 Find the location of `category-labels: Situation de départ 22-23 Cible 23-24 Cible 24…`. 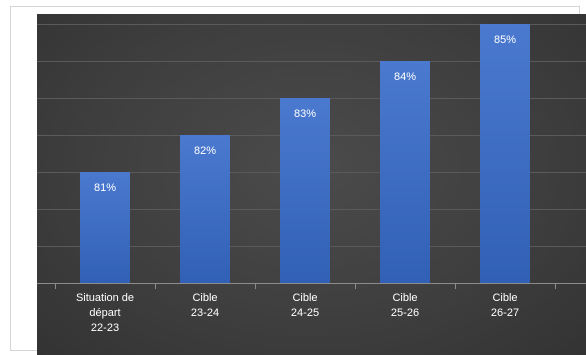

category-labels: Situation de départ 22-23 Cible 23-24 Cible 24… is located at coordinates (297, 313).